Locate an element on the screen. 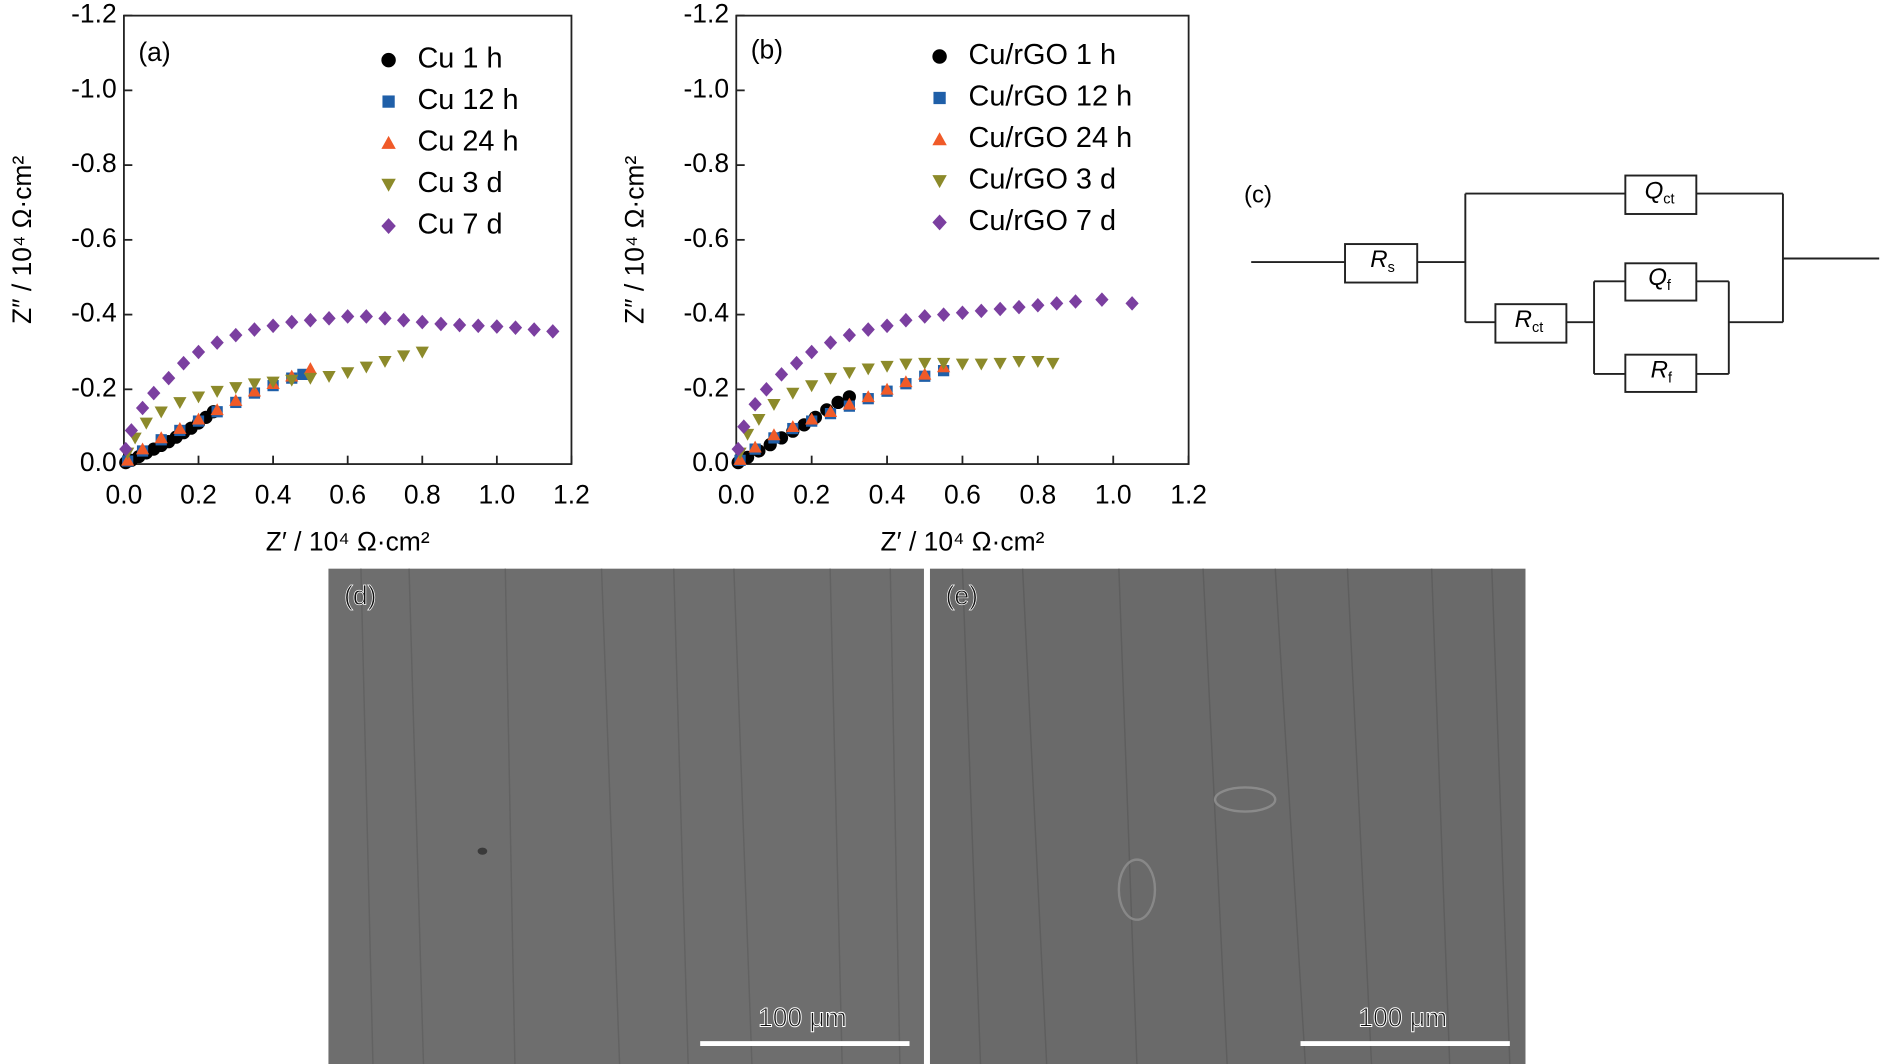  element-label: Rf is located at coordinates (1662, 372).